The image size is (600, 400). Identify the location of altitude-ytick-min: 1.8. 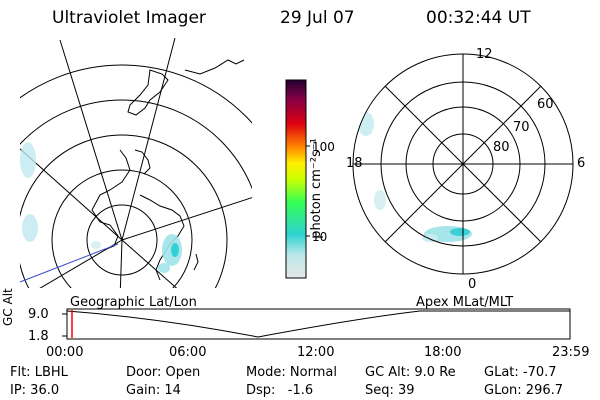
(38, 336).